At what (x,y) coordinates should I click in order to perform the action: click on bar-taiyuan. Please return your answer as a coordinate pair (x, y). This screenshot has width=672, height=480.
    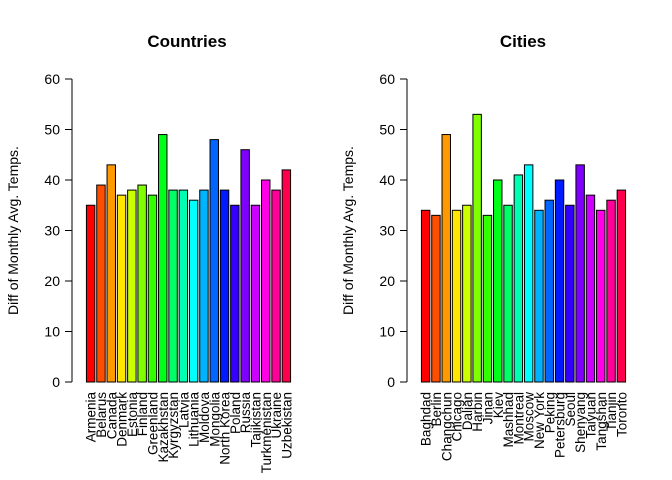
    Looking at the image, I should click on (590, 288).